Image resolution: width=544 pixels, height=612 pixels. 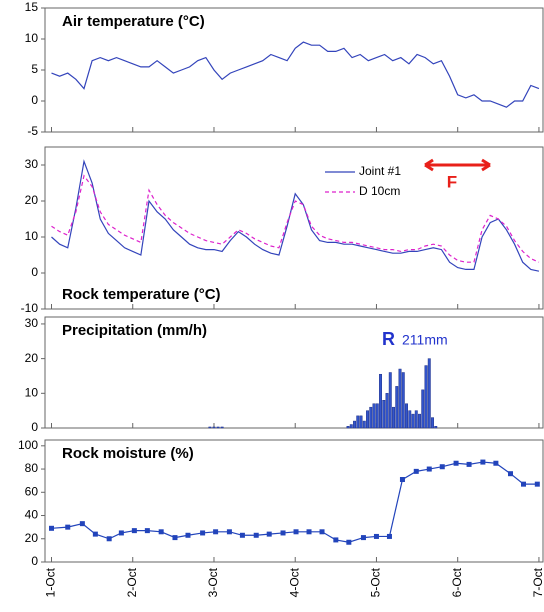 I want to click on x-tick-label: 3-Oct, so click(x=213, y=582).